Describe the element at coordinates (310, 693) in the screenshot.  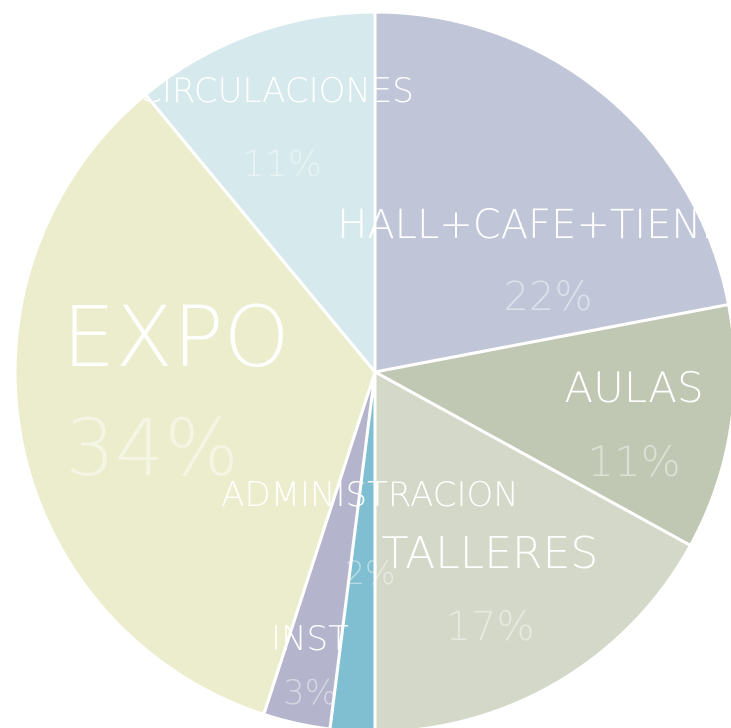
I see `slice-percent-inst: 3%` at that location.